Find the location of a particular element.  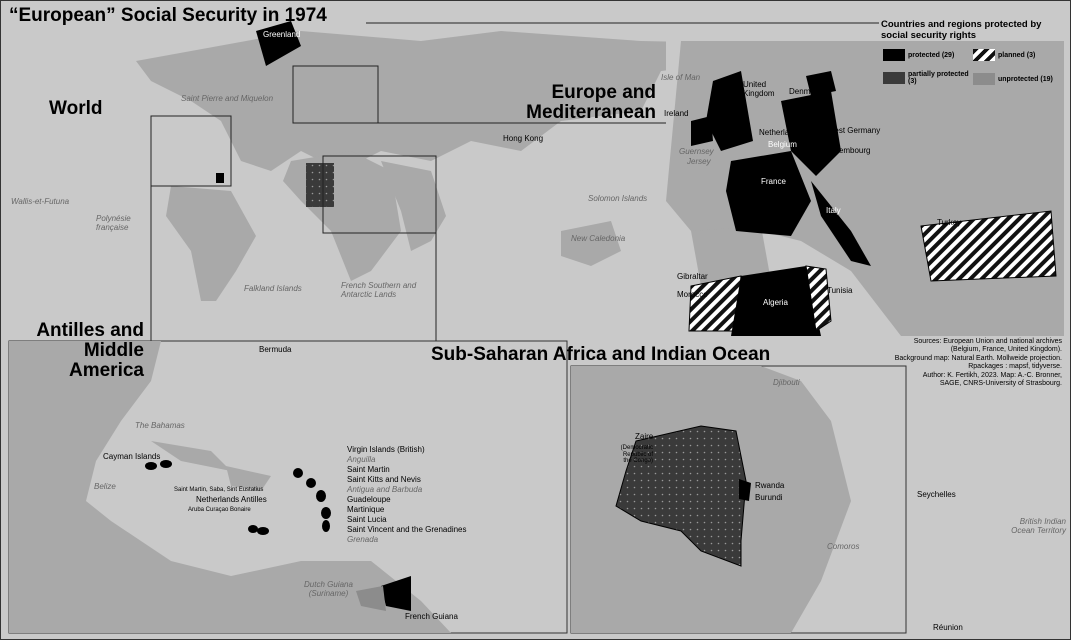

label-algeria: Algeria is located at coordinates (775, 302).